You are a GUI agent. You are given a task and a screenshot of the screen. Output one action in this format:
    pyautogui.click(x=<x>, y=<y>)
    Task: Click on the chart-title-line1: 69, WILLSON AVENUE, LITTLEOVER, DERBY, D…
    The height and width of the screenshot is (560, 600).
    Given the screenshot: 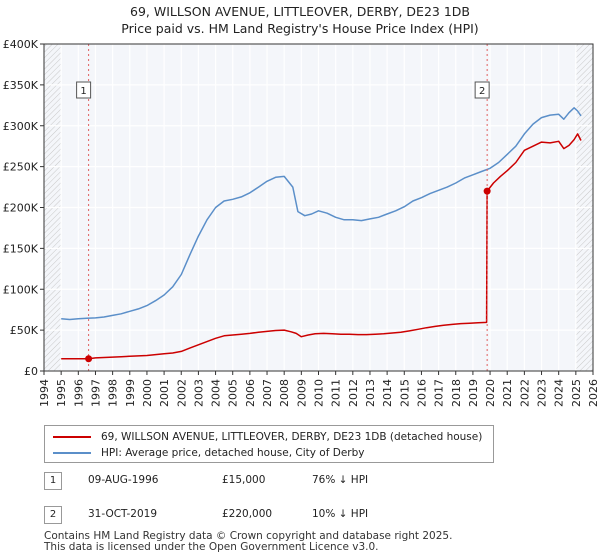 What is the action you would take?
    pyautogui.click(x=300, y=11)
    